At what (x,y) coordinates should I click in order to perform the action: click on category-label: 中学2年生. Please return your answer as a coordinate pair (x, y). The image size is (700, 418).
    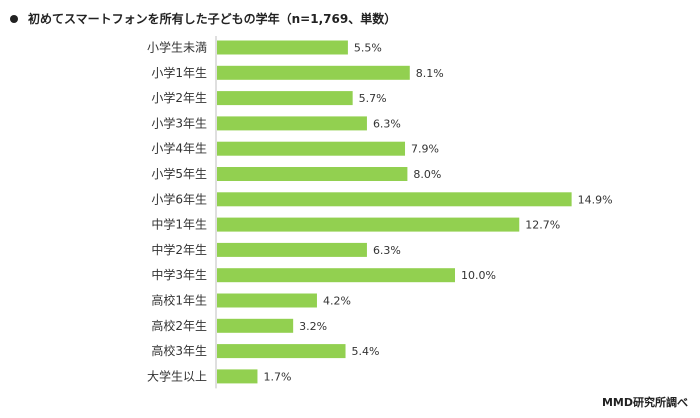
    Looking at the image, I should click on (179, 249).